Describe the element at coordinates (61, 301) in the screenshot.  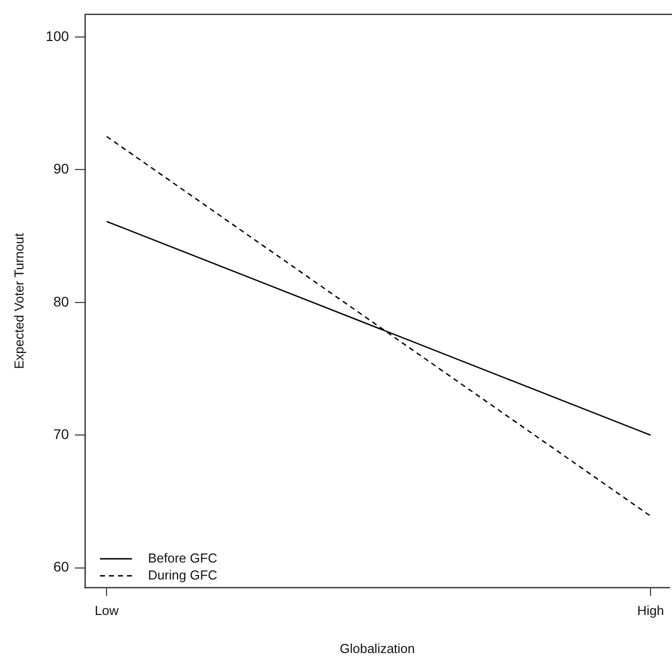
I see `y-tick-label: 80` at that location.